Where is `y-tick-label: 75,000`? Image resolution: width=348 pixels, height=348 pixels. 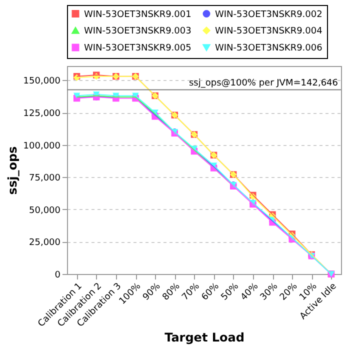
y-tick-label: 75,000 is located at coordinates (45, 179).